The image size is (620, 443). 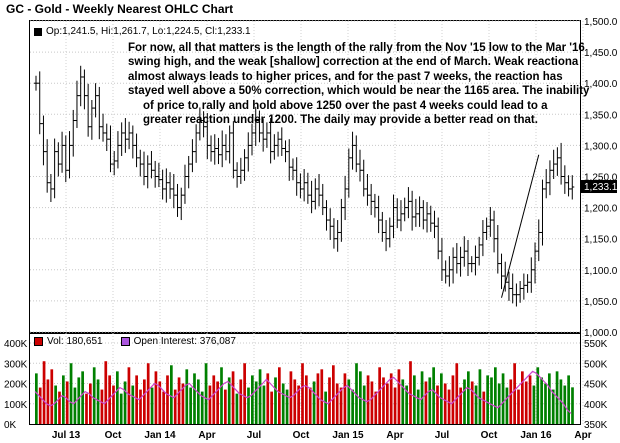 What do you see at coordinates (16, 364) in the screenshot?
I see `volume-y-tick-label: 300K` at bounding box center [16, 364].